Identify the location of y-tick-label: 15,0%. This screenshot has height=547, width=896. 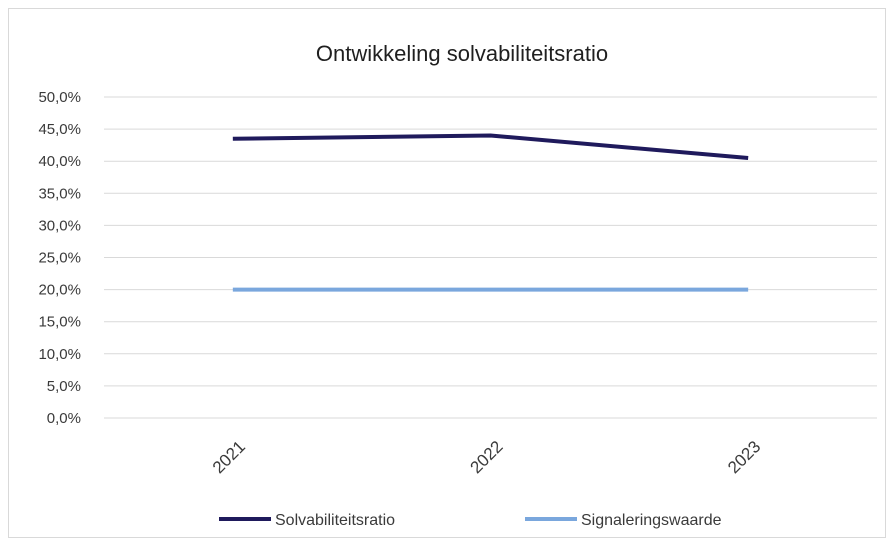
(59, 322).